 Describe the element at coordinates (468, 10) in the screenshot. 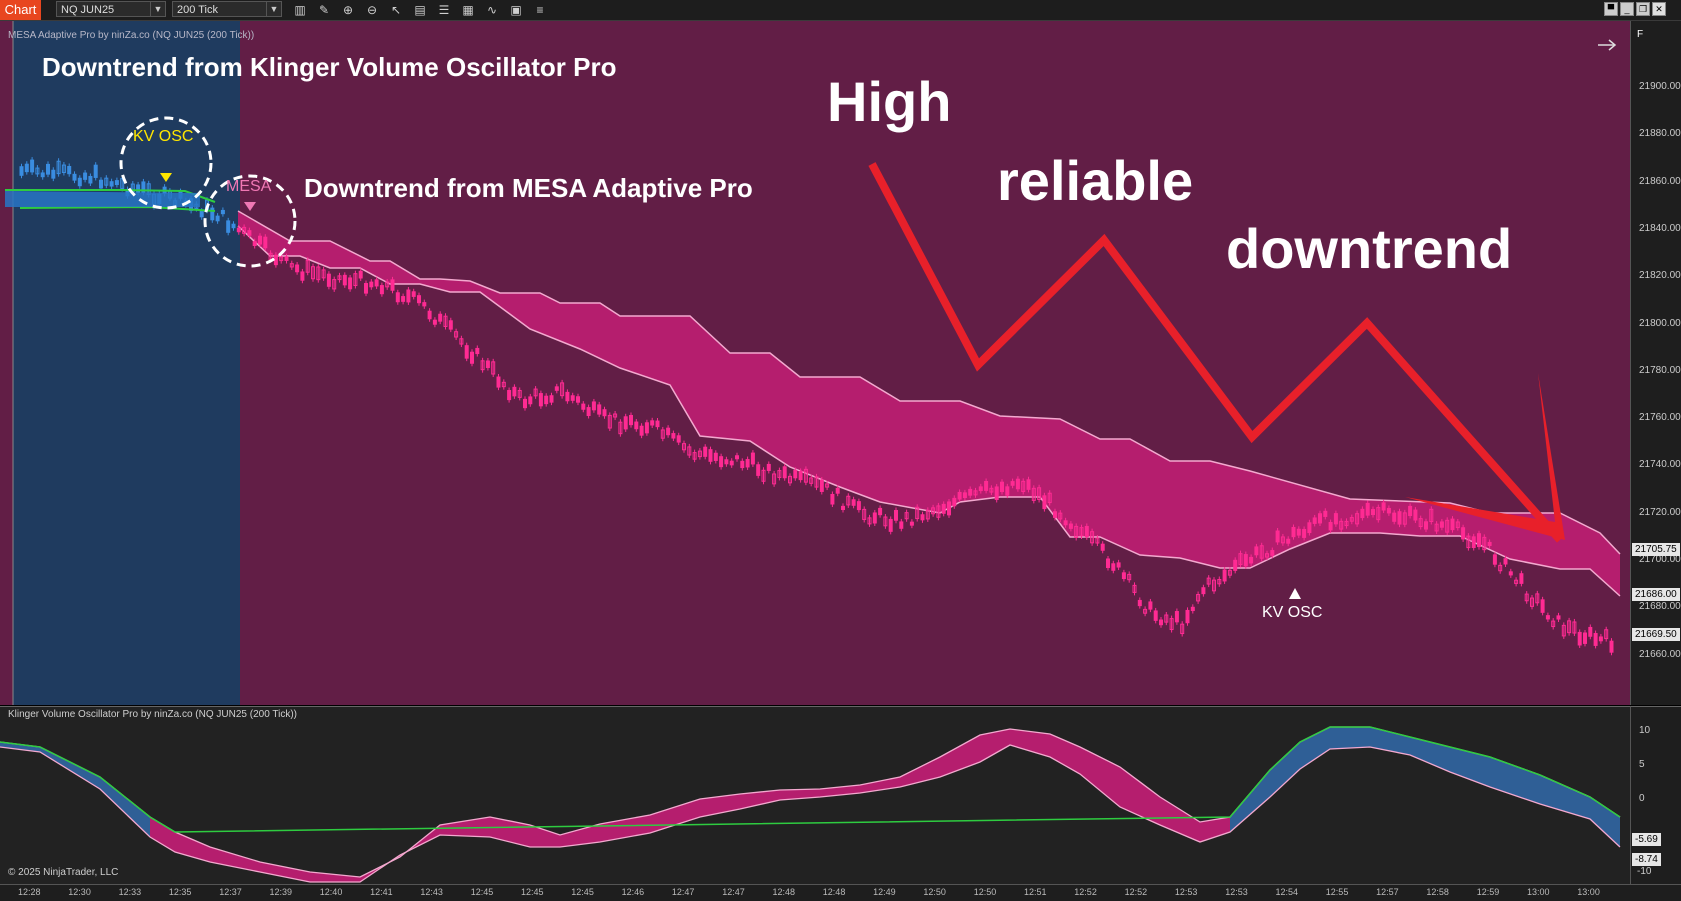

I see `strategies-icon: ▦` at that location.